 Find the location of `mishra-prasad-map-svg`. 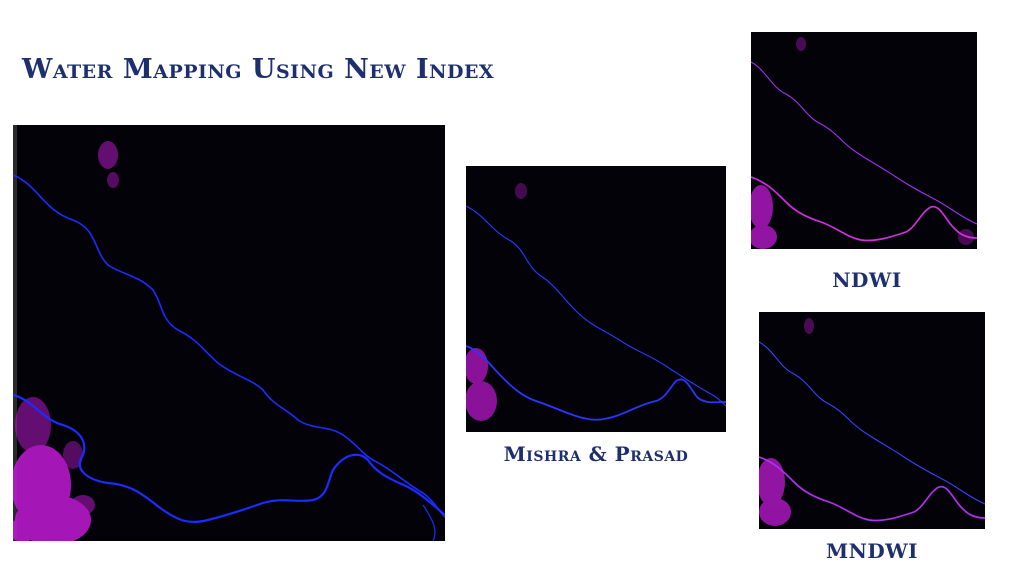

mishra-prasad-map-svg is located at coordinates (596, 299).